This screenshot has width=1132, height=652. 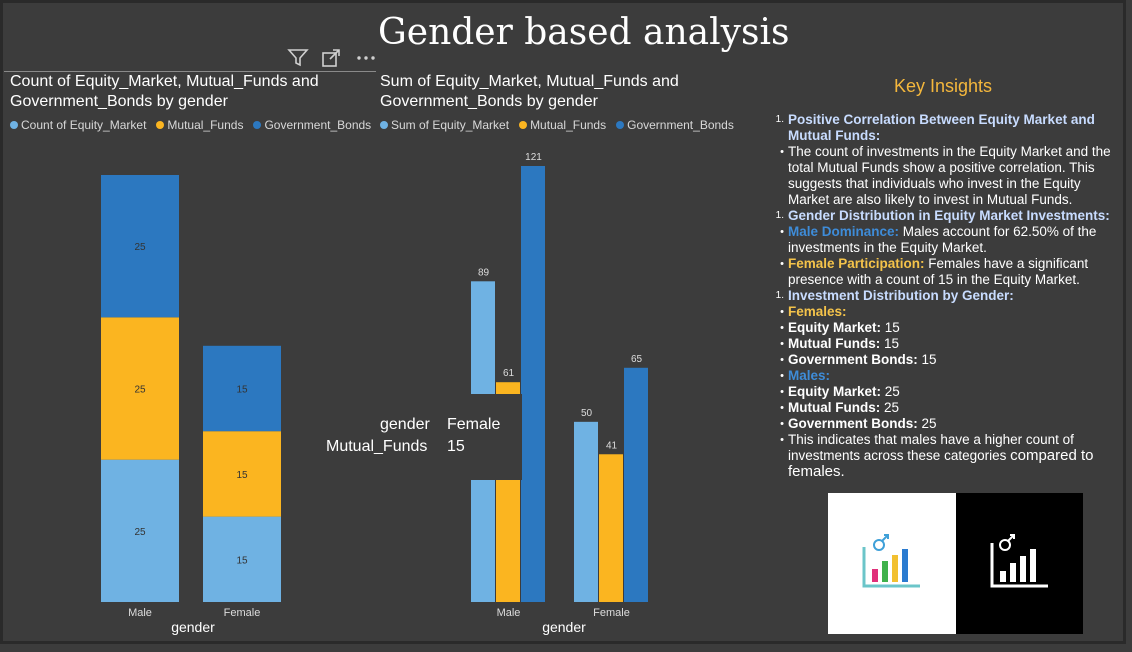 I want to click on insight-heading-text: Investment Distribution by Gender:, so click(x=901, y=295).